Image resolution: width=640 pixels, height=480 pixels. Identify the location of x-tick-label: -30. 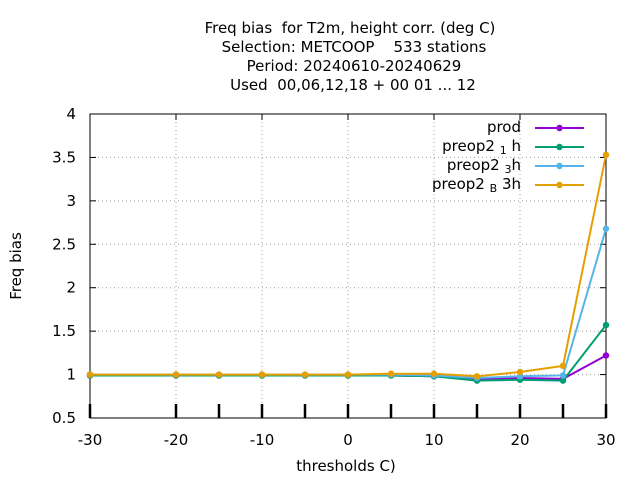
(90, 440).